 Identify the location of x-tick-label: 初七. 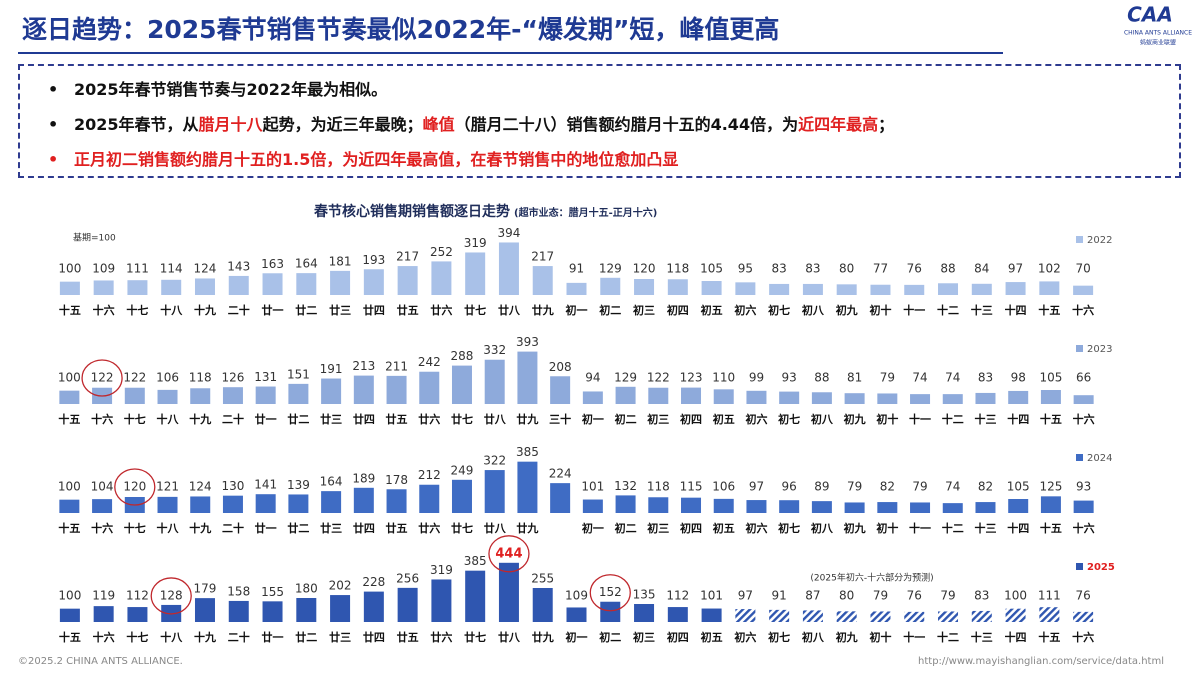
(789, 528).